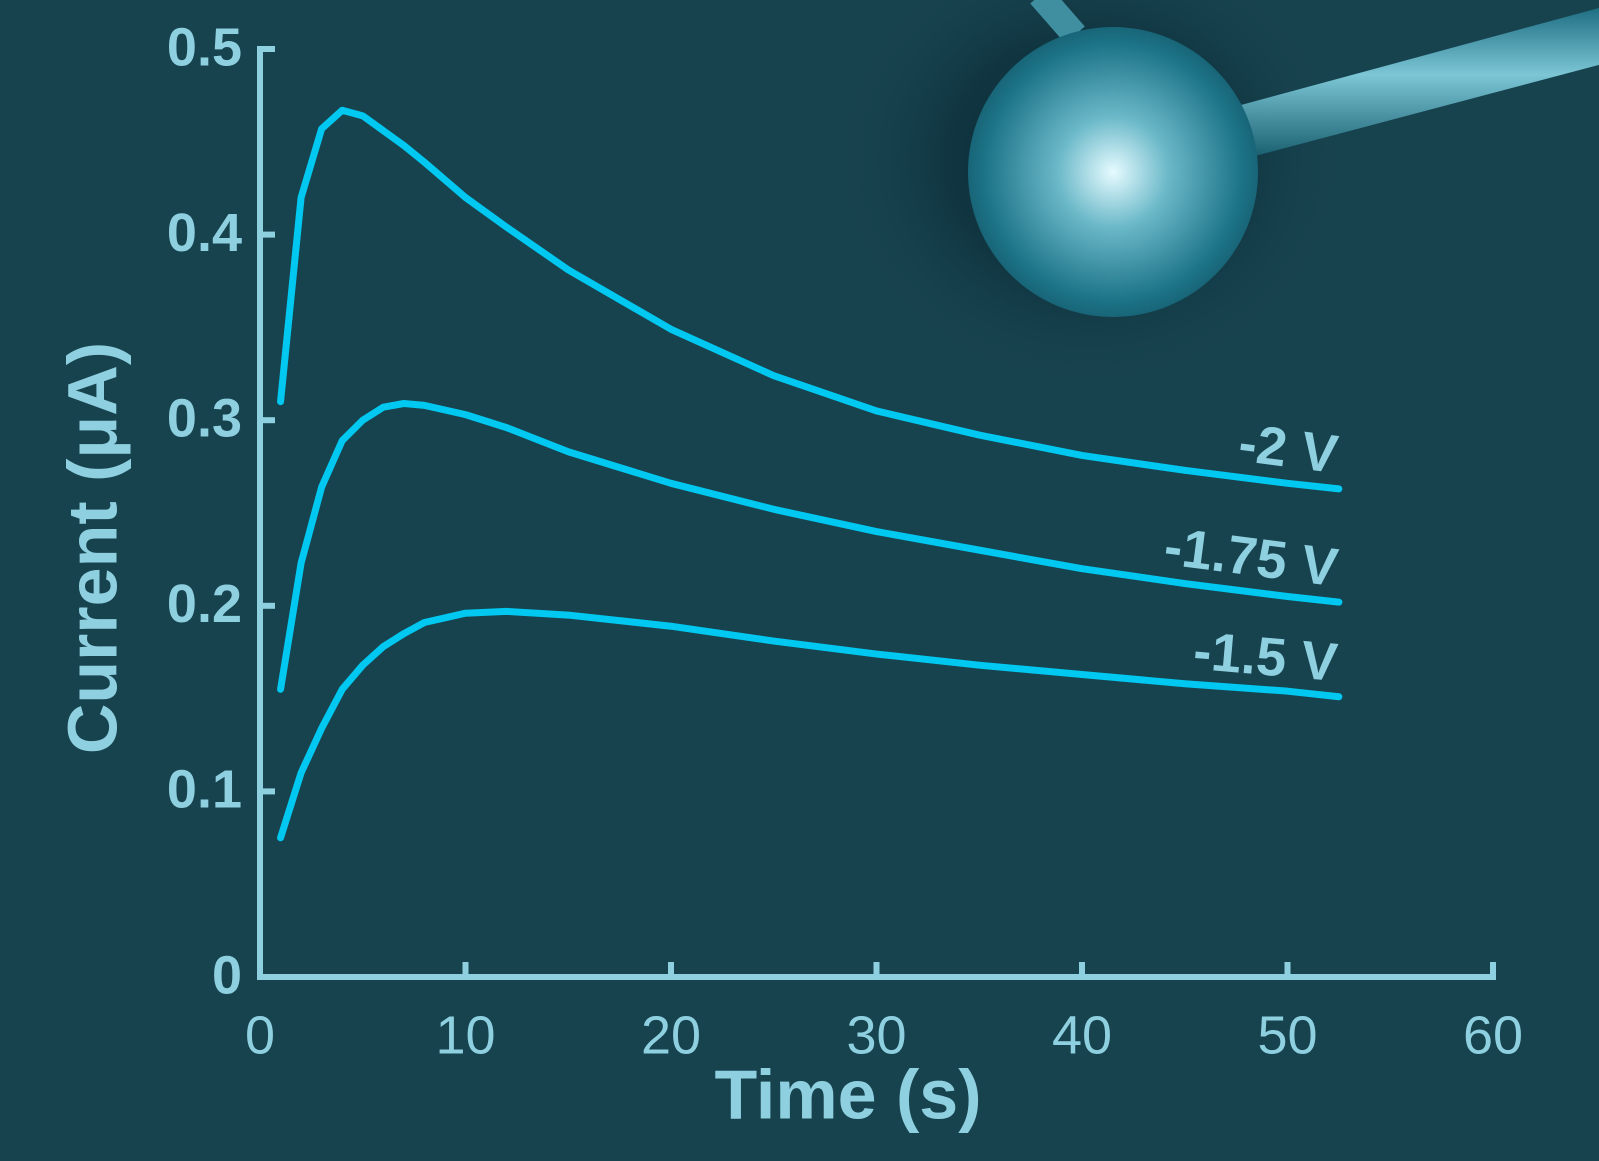  I want to click on x-axis-title: Time (s), so click(847, 1094).